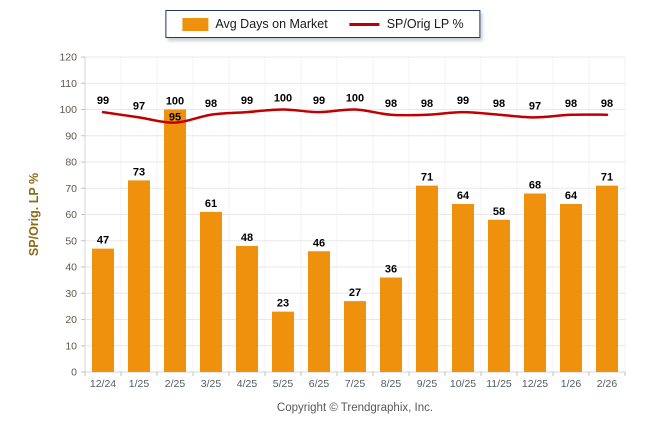  What do you see at coordinates (271, 24) in the screenshot?
I see `legend-label-avg-days: Avg Days on Market` at bounding box center [271, 24].